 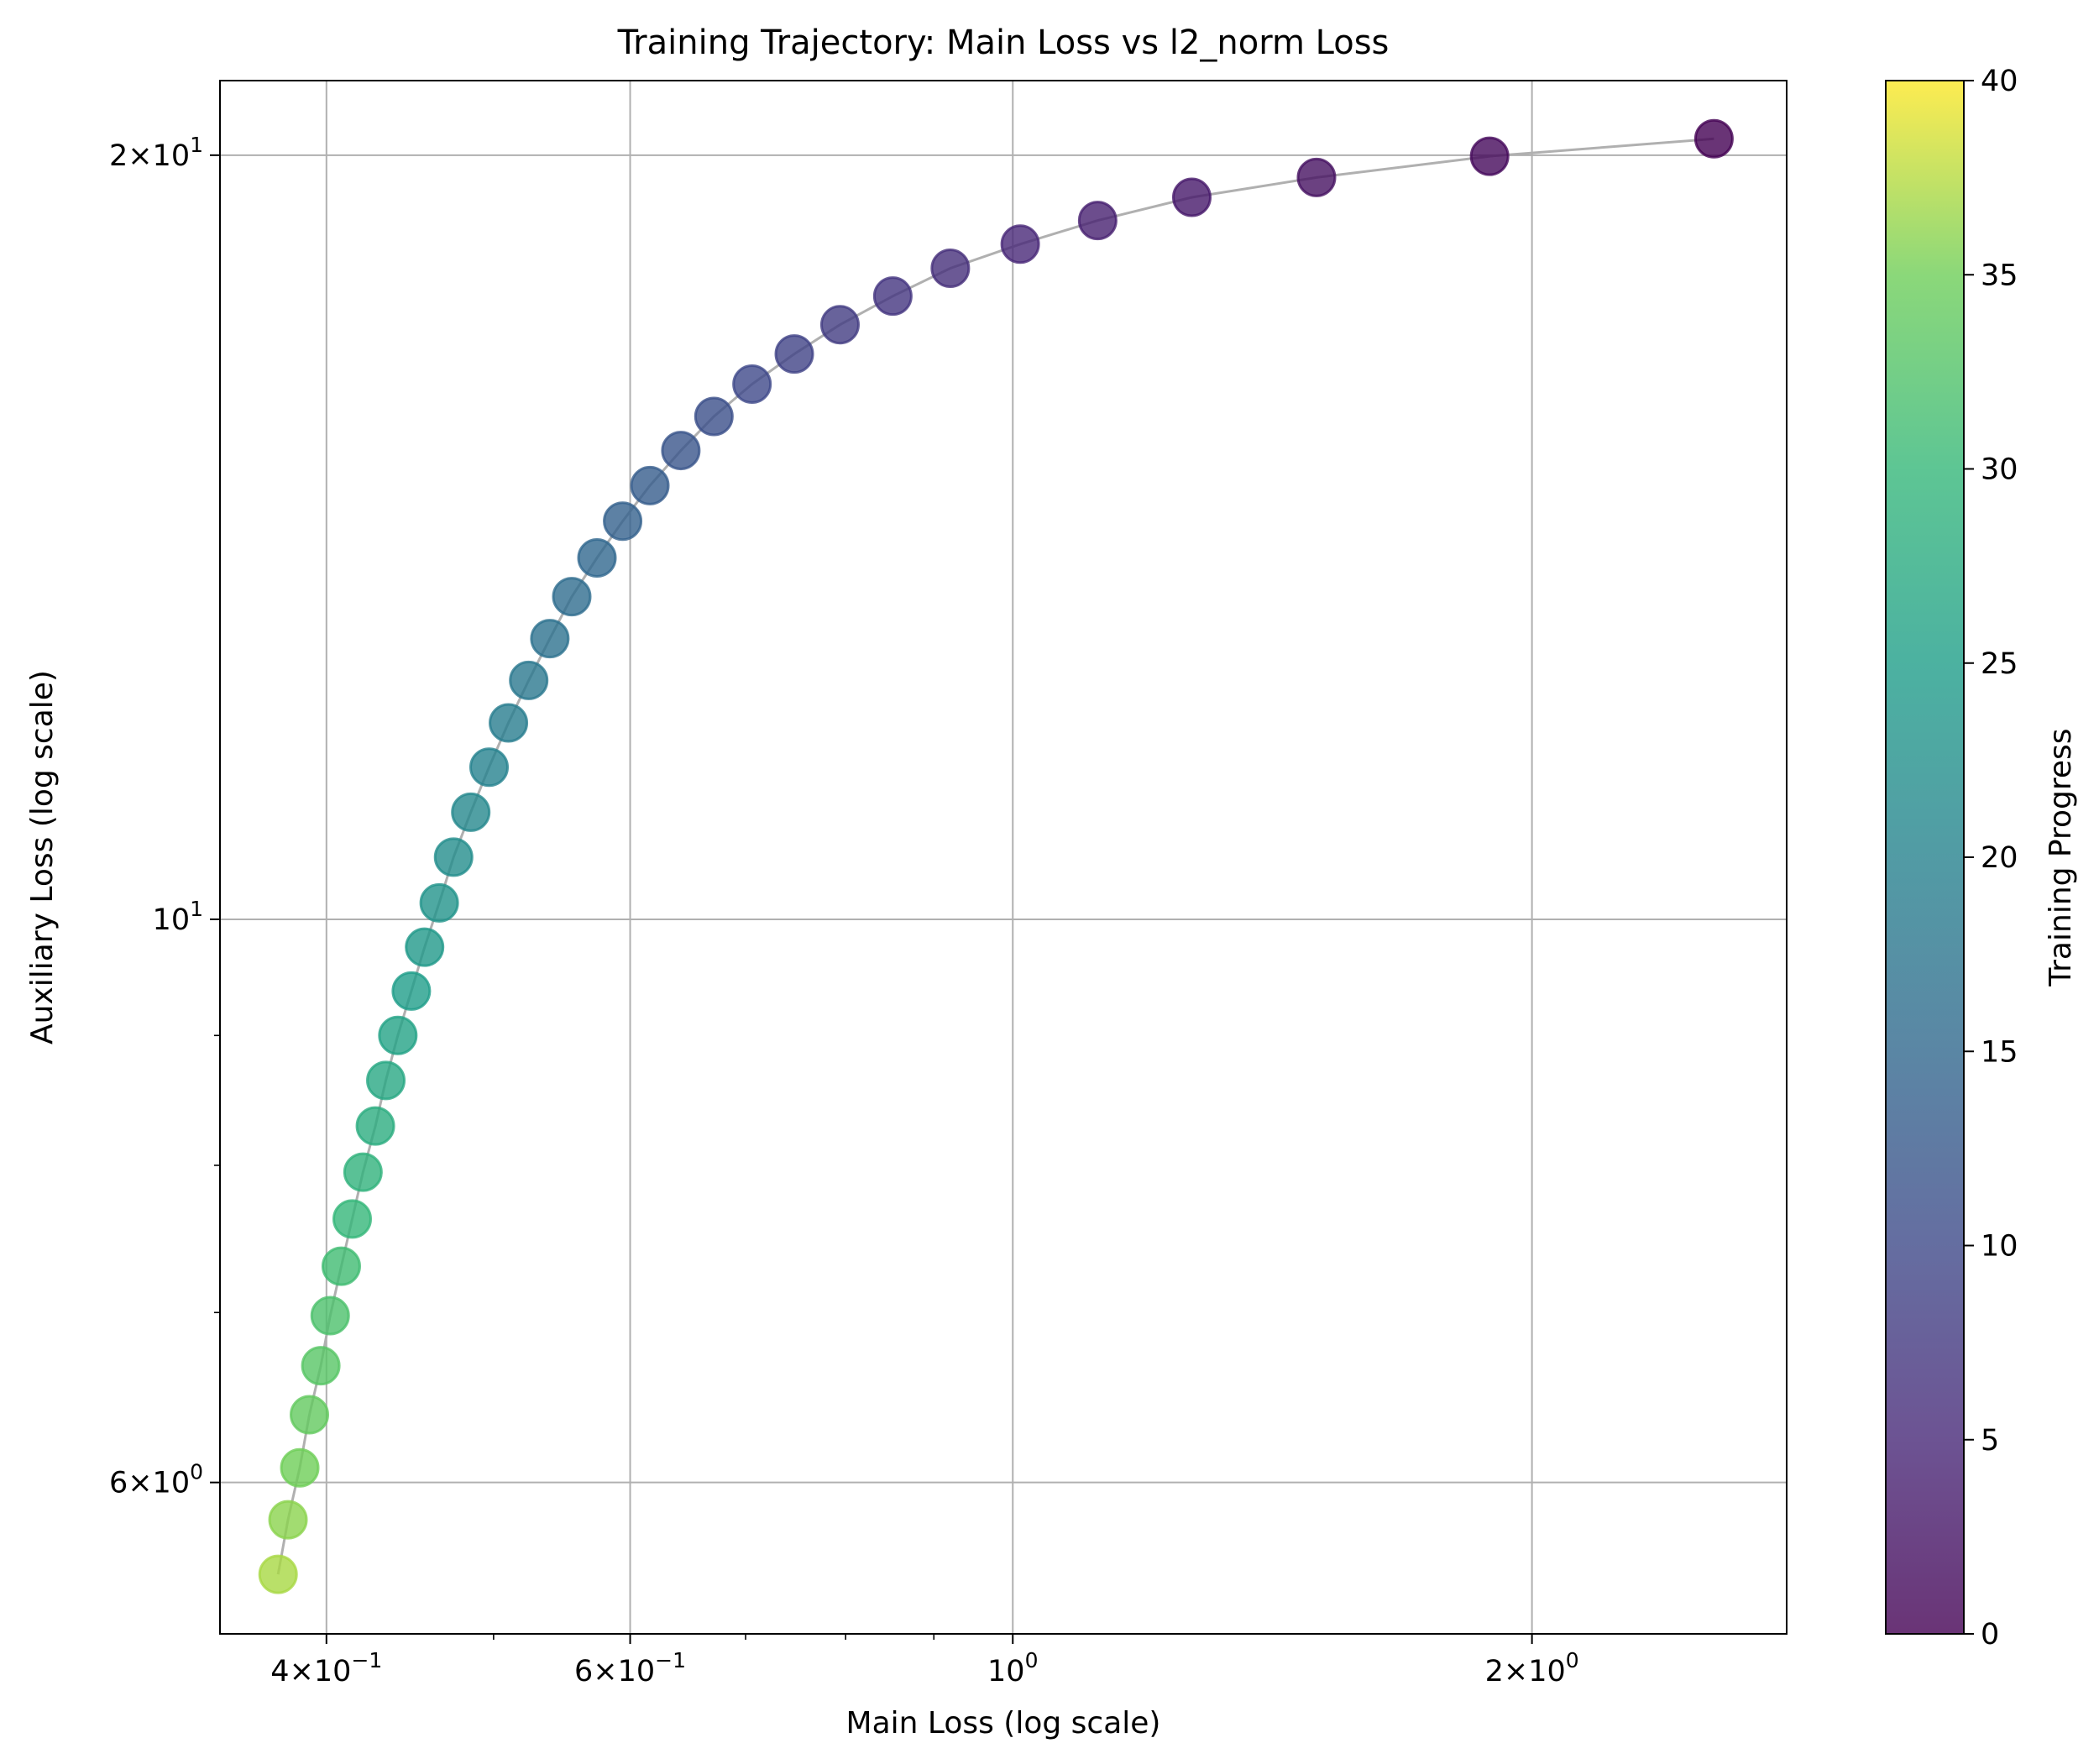 What do you see at coordinates (42, 857) in the screenshot?
I see `y-axis-label: Auxiliary Loss (log scale)` at bounding box center [42, 857].